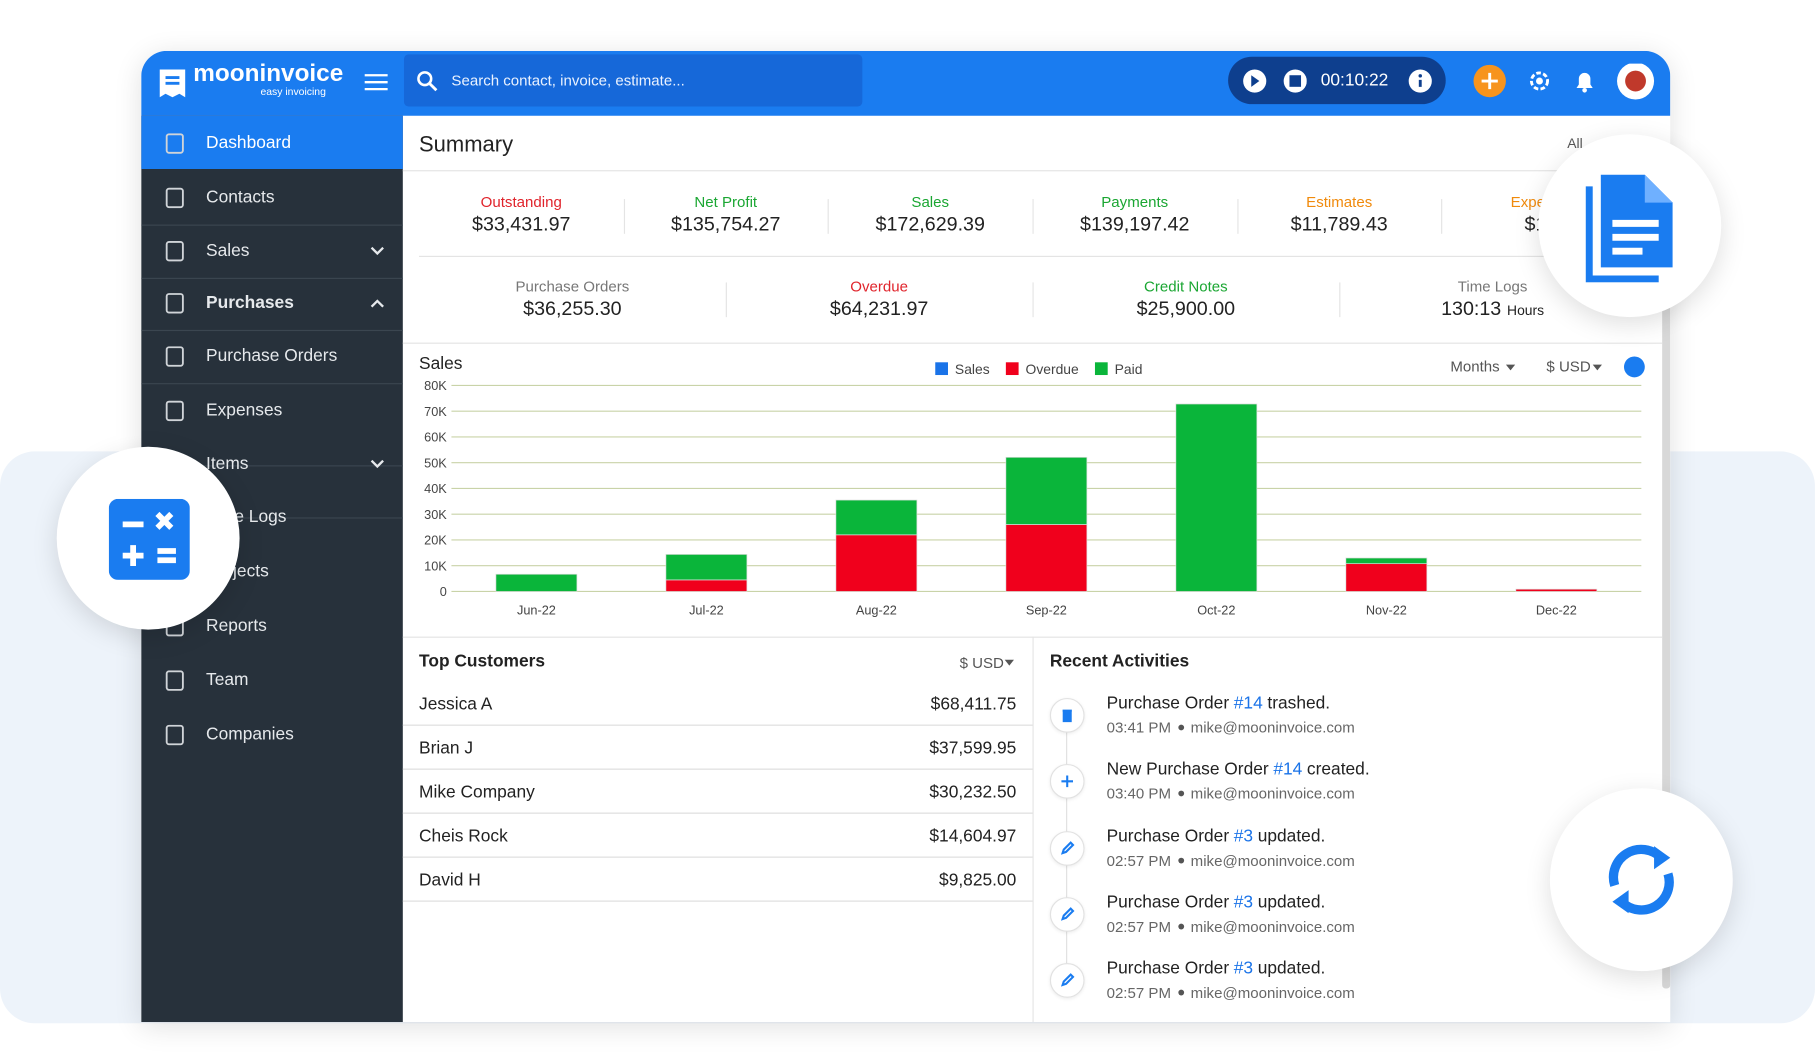  I want to click on timer-controls, so click(1274, 80).